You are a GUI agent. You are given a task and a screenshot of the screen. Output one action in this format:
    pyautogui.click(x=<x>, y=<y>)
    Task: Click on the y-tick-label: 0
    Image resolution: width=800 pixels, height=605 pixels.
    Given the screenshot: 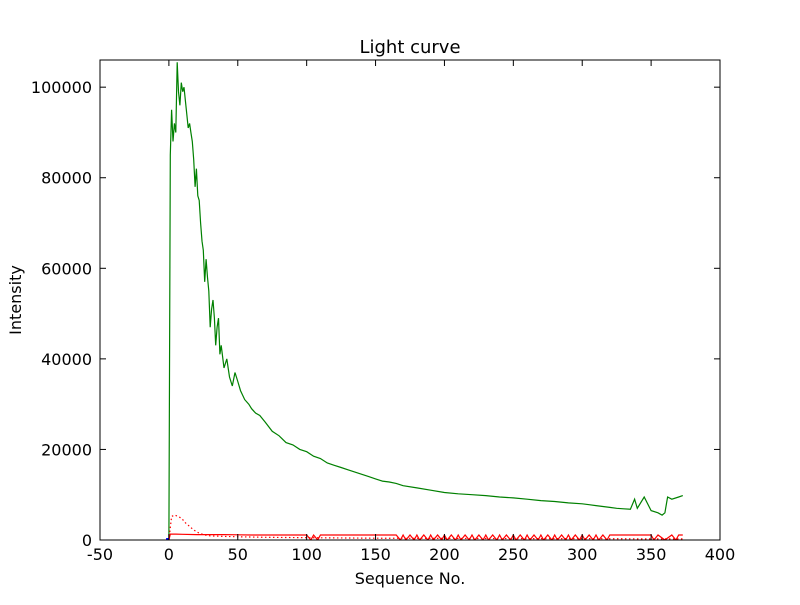 What is the action you would take?
    pyautogui.click(x=87, y=540)
    